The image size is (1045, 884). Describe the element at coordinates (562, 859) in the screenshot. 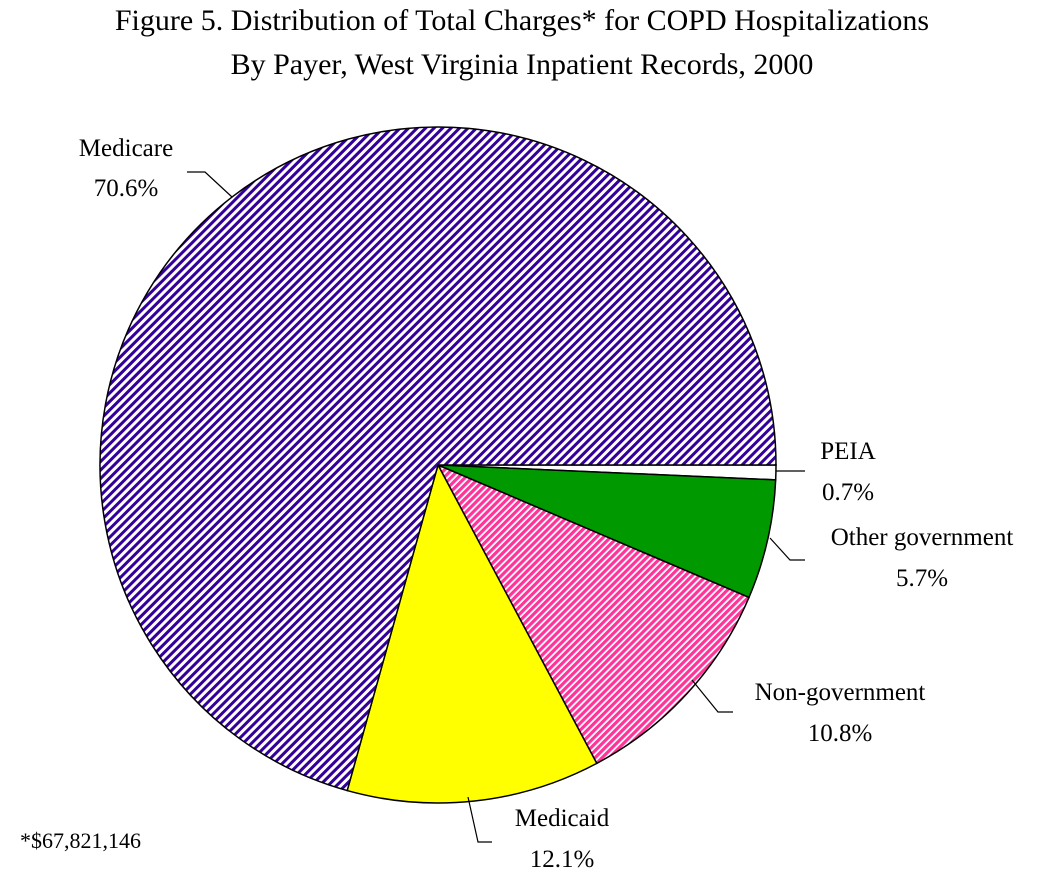

I see `slice-value-medicaid: 12.1%` at that location.